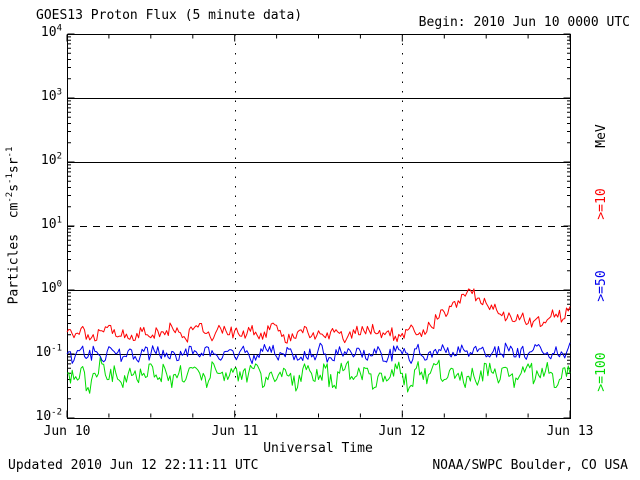 Image resolution: width=640 pixels, height=480 pixels. Describe the element at coordinates (14, 187) in the screenshot. I see `y-axis-label-text: s` at that location.